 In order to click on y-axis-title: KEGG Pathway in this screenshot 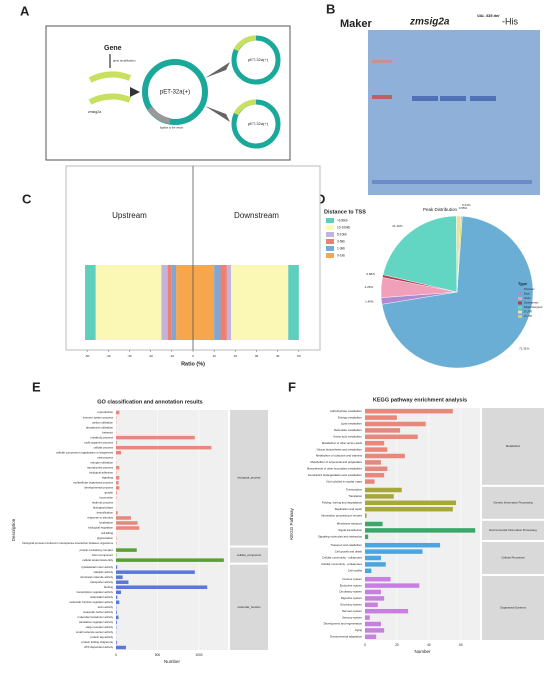, I will do `click(291, 523)`.